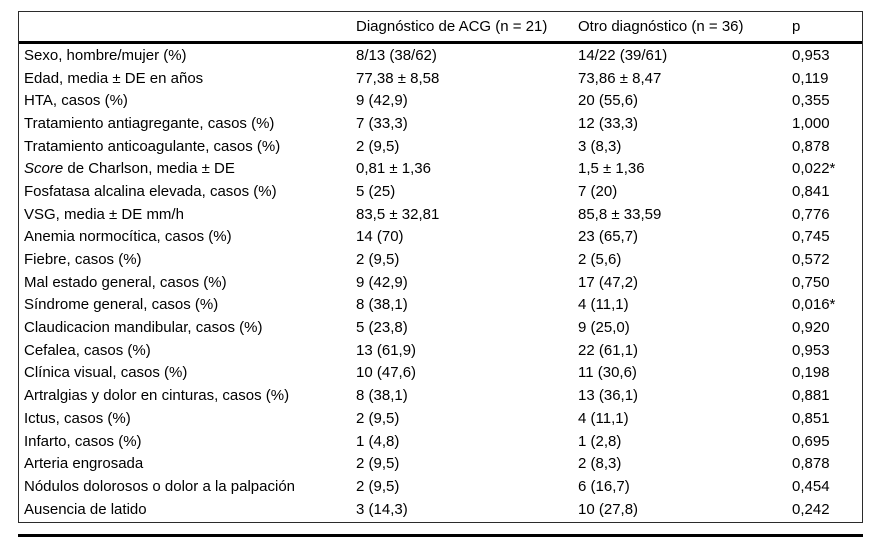 The width and height of the screenshot is (873, 545). Describe the element at coordinates (811, 123) in the screenshot. I see `cell-p-value: 1,000` at that location.